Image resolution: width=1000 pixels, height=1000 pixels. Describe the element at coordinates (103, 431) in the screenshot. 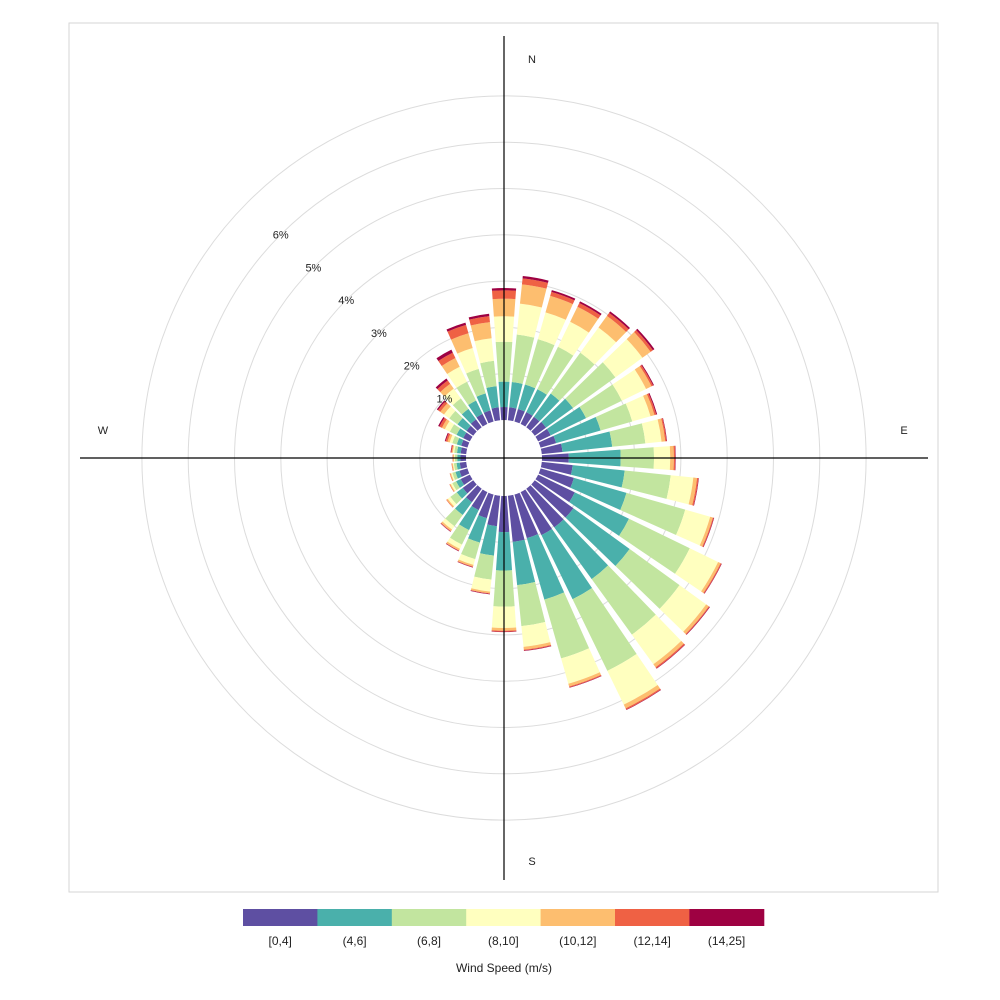

I see `direction-label-w: W` at that location.